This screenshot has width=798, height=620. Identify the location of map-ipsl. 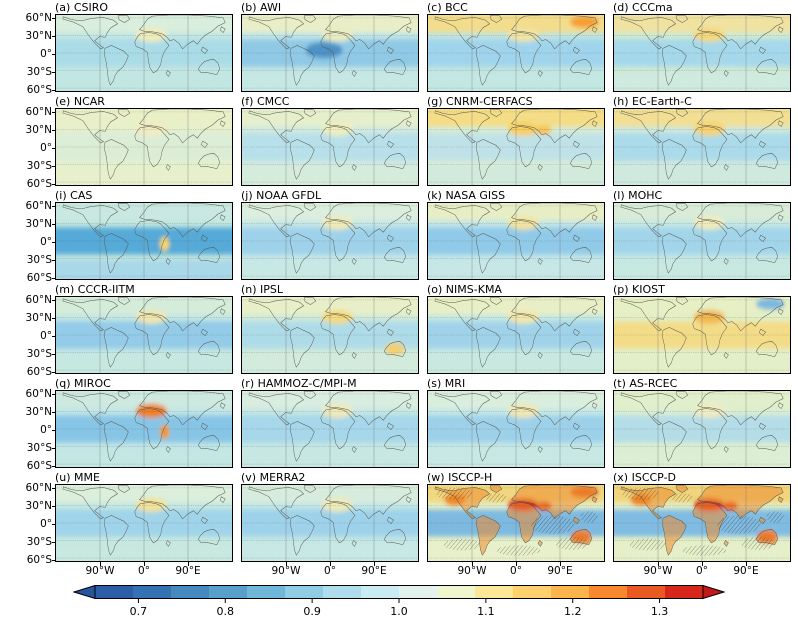
(330, 335).